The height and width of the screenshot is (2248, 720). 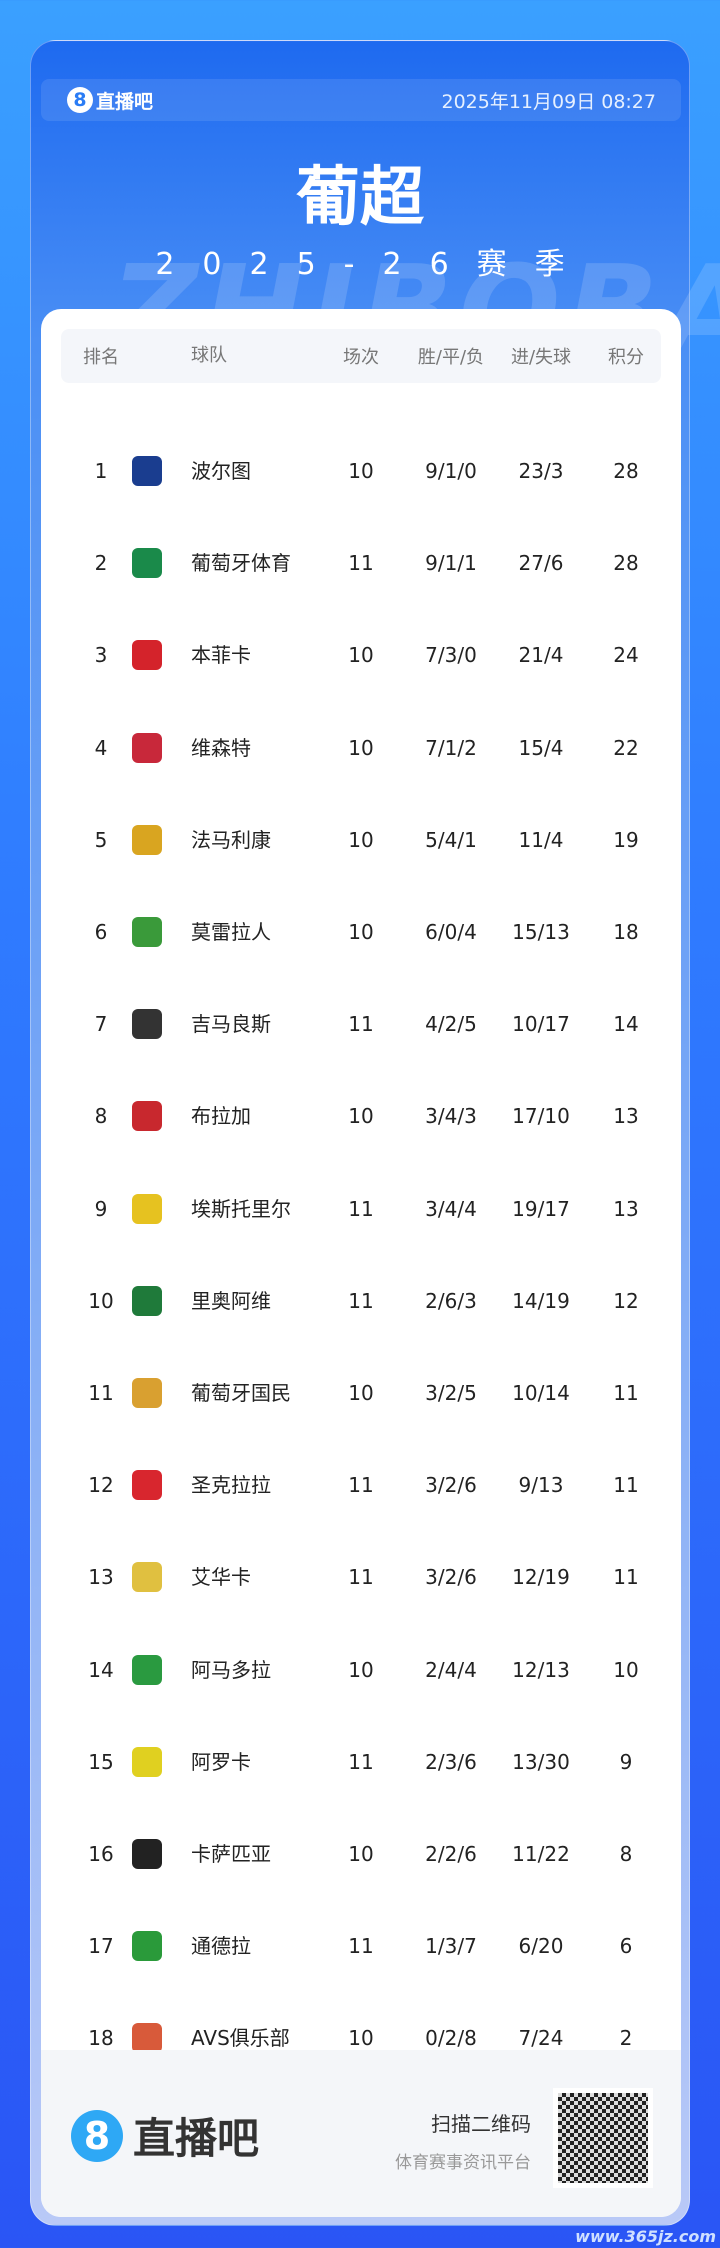 What do you see at coordinates (541, 1485) in the screenshot?
I see `goals: 9/13` at bounding box center [541, 1485].